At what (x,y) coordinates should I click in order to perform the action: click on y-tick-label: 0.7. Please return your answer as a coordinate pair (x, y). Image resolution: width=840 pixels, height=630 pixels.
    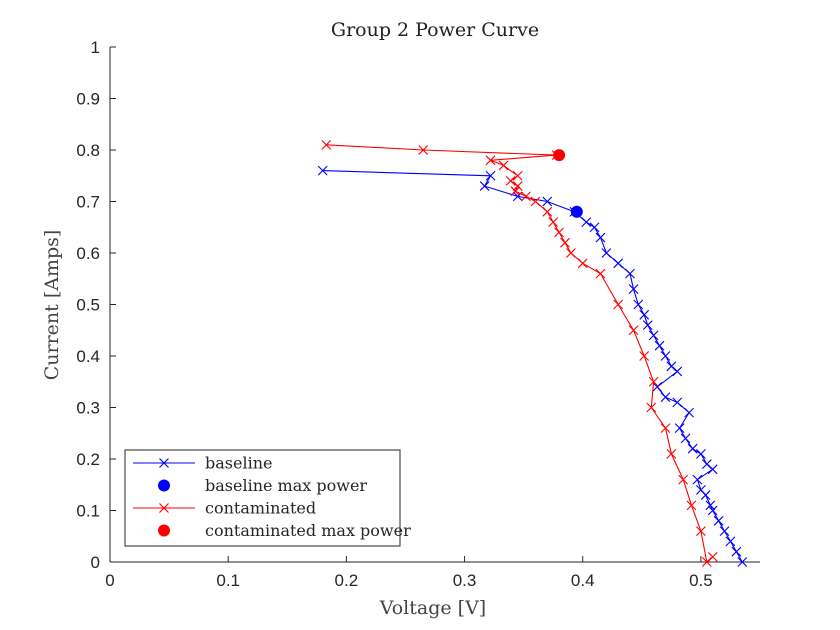
    Looking at the image, I should click on (88, 202).